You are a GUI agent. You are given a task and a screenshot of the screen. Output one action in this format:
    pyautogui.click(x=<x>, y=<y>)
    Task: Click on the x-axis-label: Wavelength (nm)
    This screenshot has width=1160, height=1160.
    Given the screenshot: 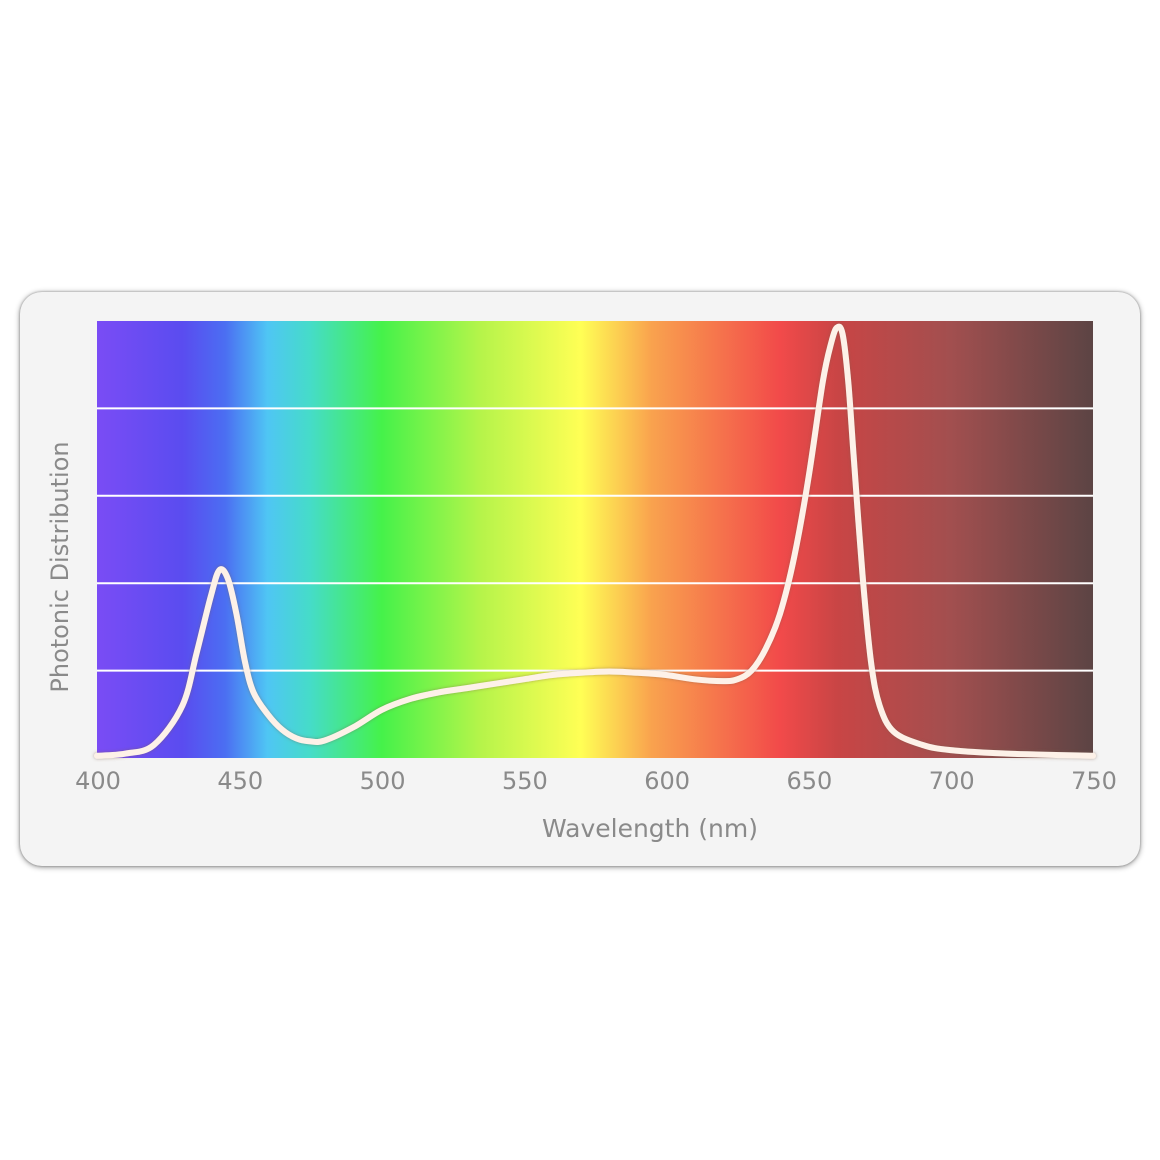 What is the action you would take?
    pyautogui.click(x=650, y=828)
    